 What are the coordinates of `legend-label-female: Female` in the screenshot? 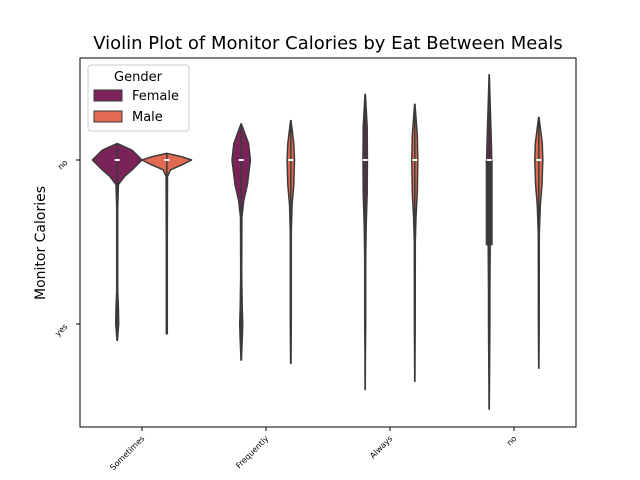 It's located at (155, 96).